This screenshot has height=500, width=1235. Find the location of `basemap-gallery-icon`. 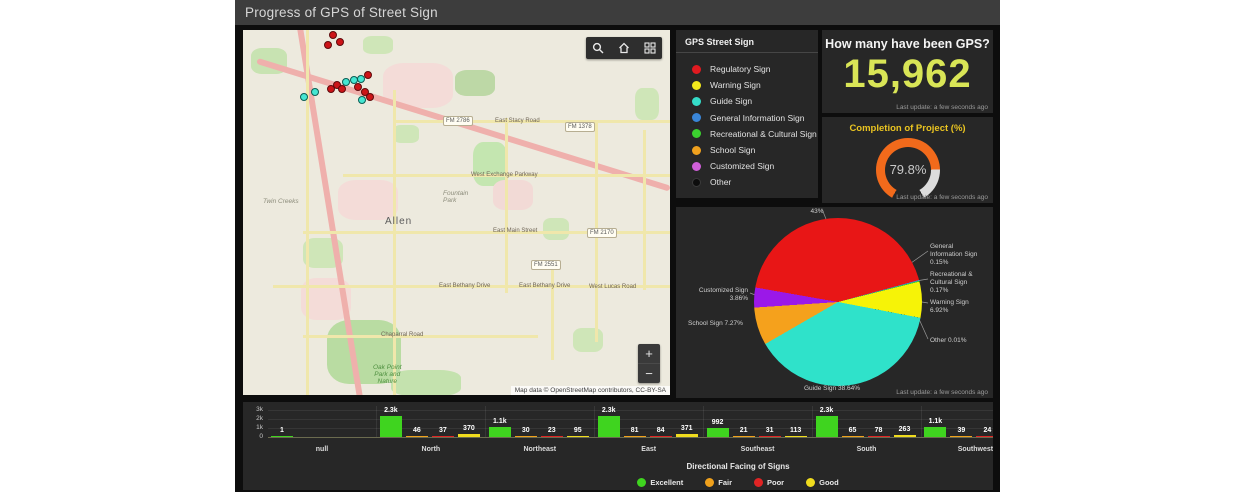

basemap-gallery-icon is located at coordinates (650, 48).